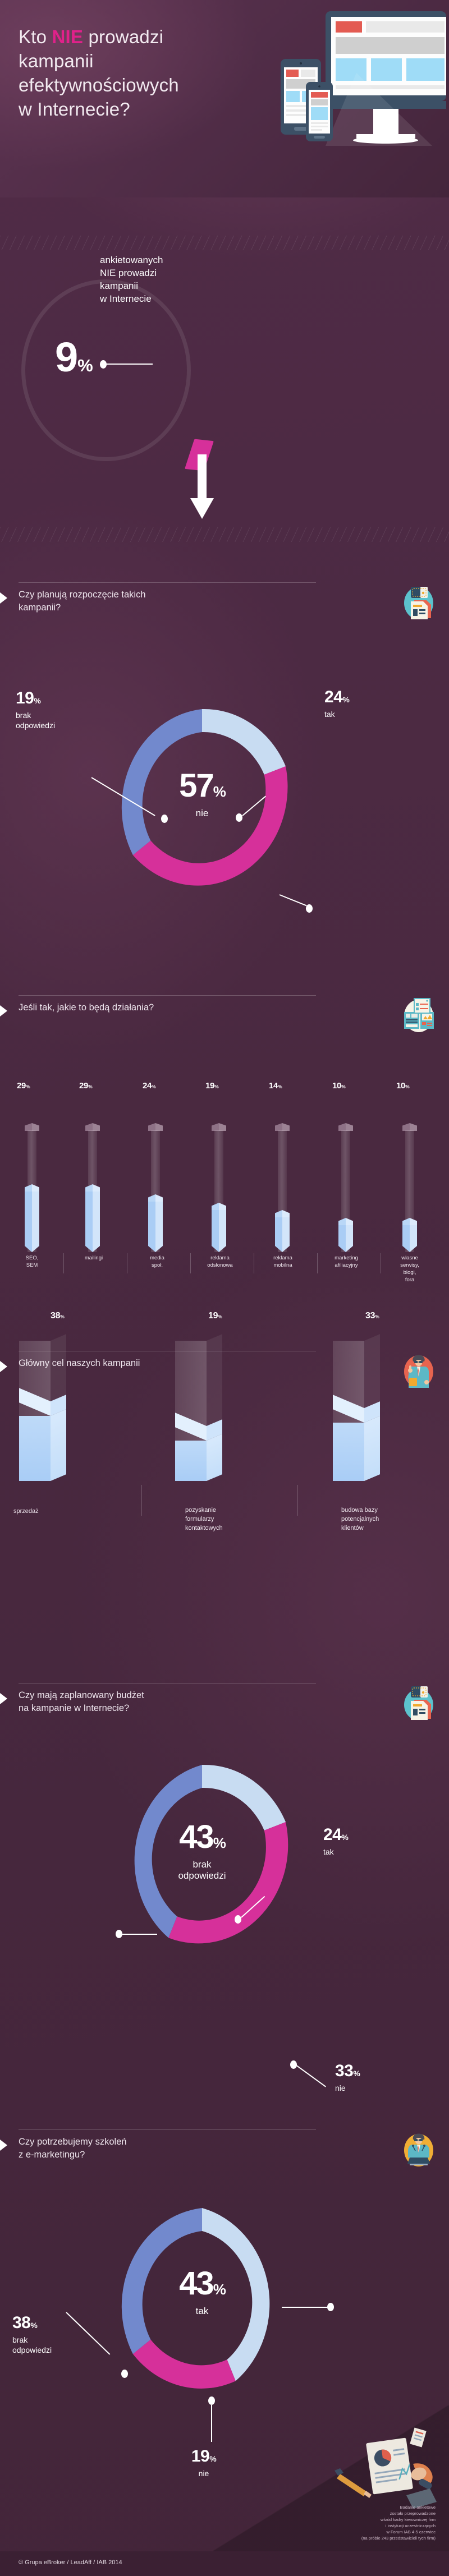 The width and height of the screenshot is (449, 2576). Describe the element at coordinates (36, 720) in the screenshot. I see `donut-1-sub-brak: brak odpowiedzi` at that location.